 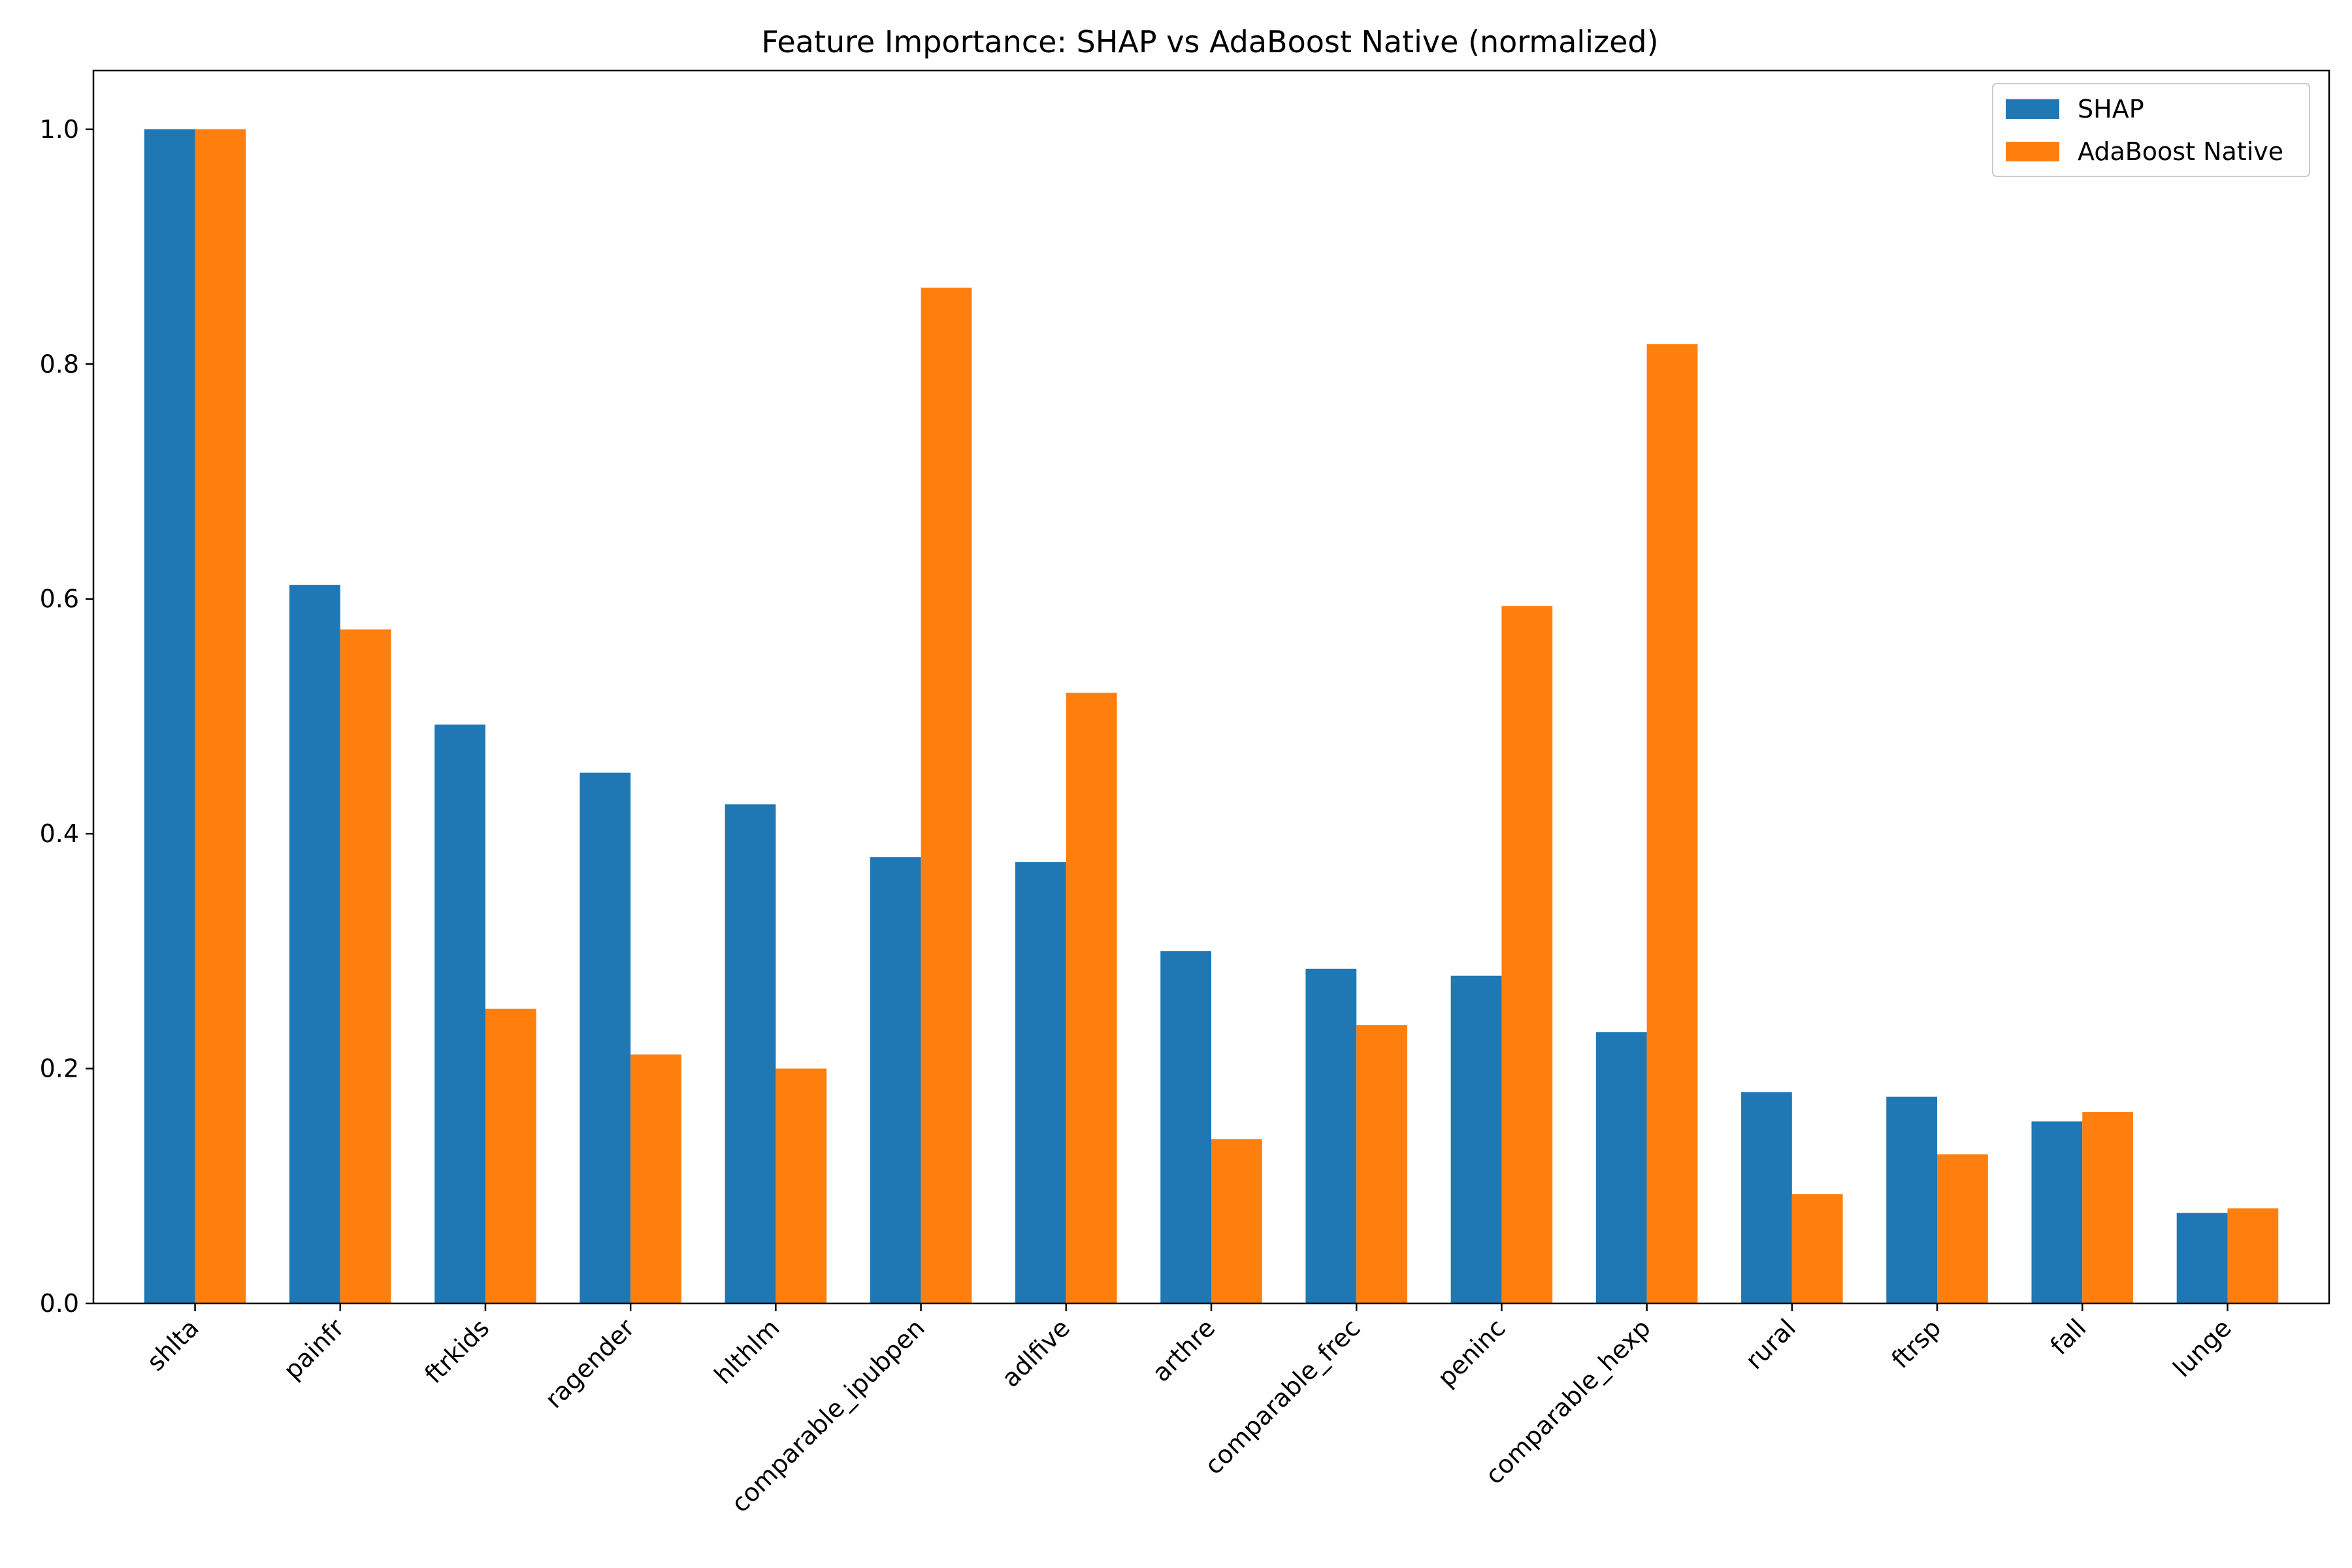 I want to click on x-tick-label: arthre, so click(x=1183, y=1350).